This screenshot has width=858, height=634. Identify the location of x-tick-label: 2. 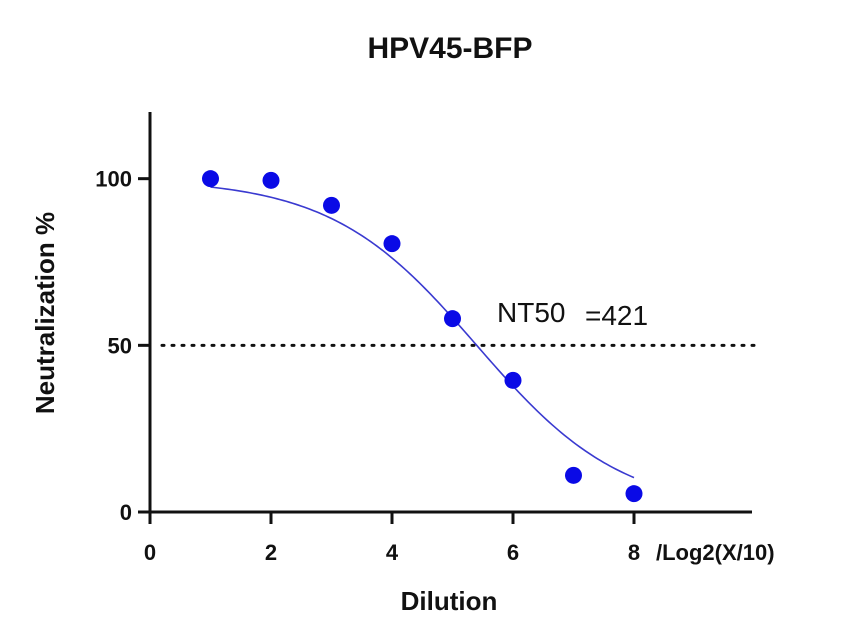
(271, 552).